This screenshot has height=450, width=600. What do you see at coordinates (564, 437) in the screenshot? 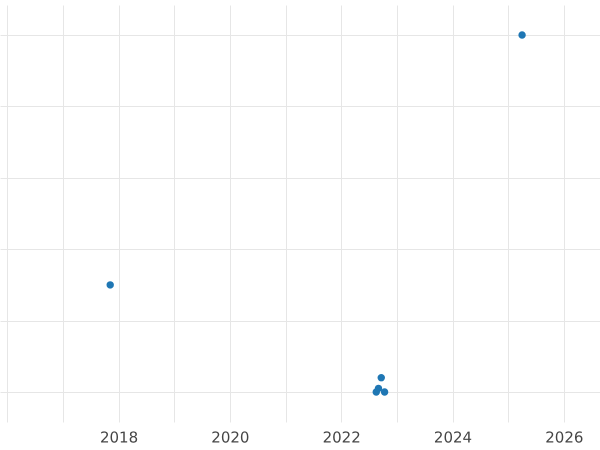
I see `x-tick-label: 2026` at bounding box center [564, 437].